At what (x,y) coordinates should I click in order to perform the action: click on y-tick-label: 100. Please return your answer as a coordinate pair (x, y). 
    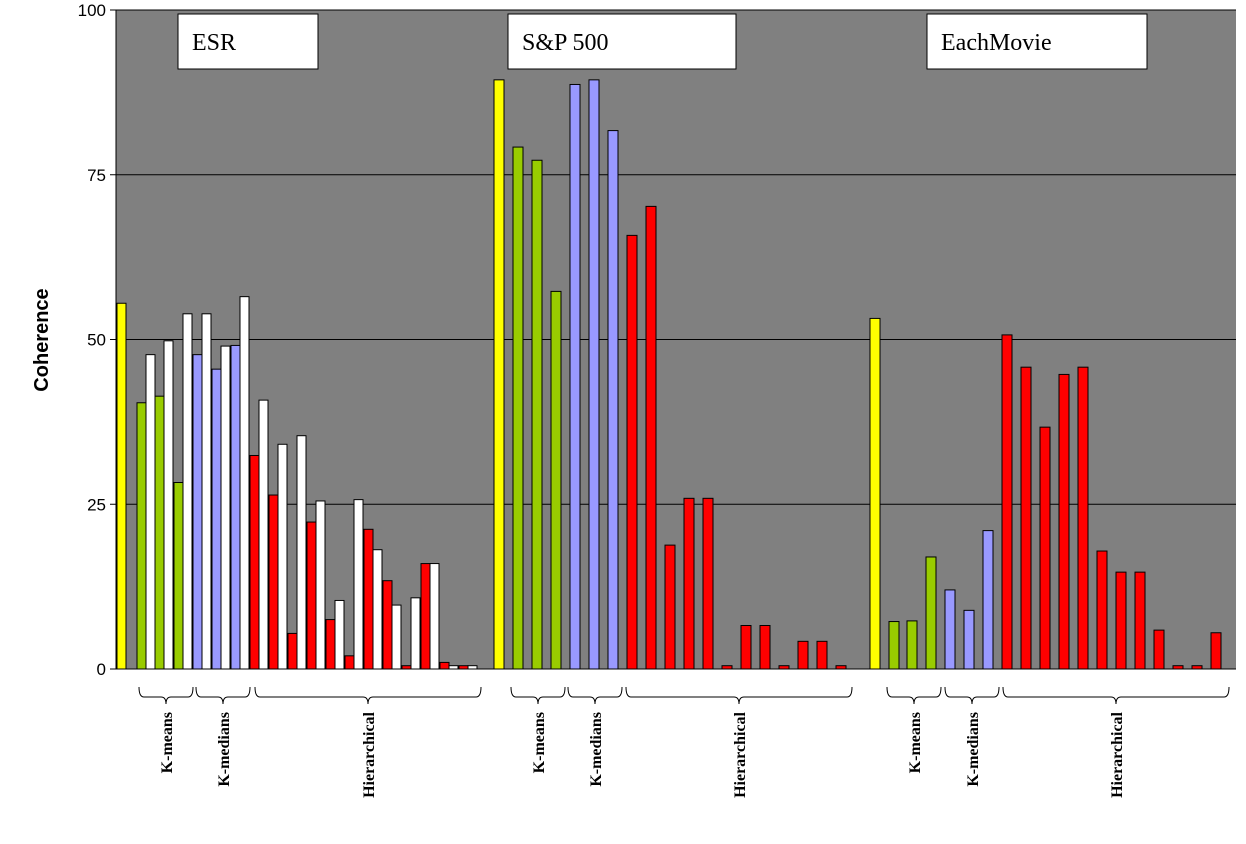
    Looking at the image, I should click on (92, 10).